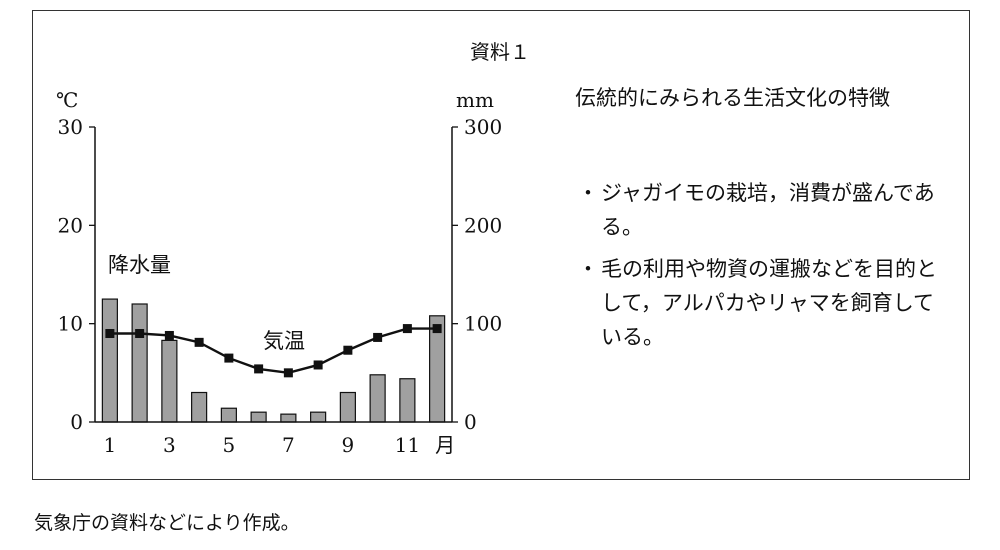  I want to click on feature-text: 毛の利用や物資の運搬などを目的として，アルパカやリャマを飼育している。, so click(769, 303).